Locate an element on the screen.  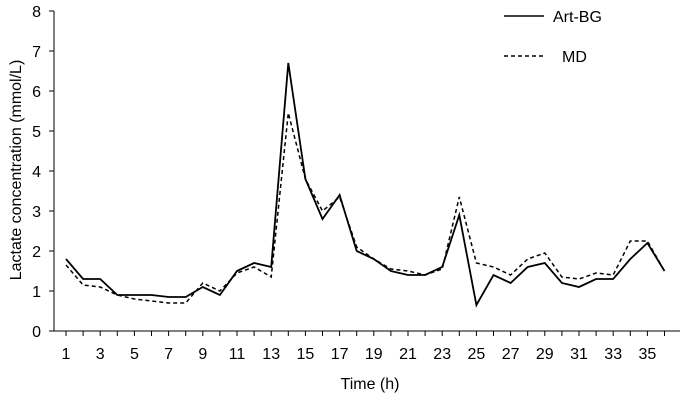
y-axis-label: Lactate concentration (mmol/L) is located at coordinates (16, 170).